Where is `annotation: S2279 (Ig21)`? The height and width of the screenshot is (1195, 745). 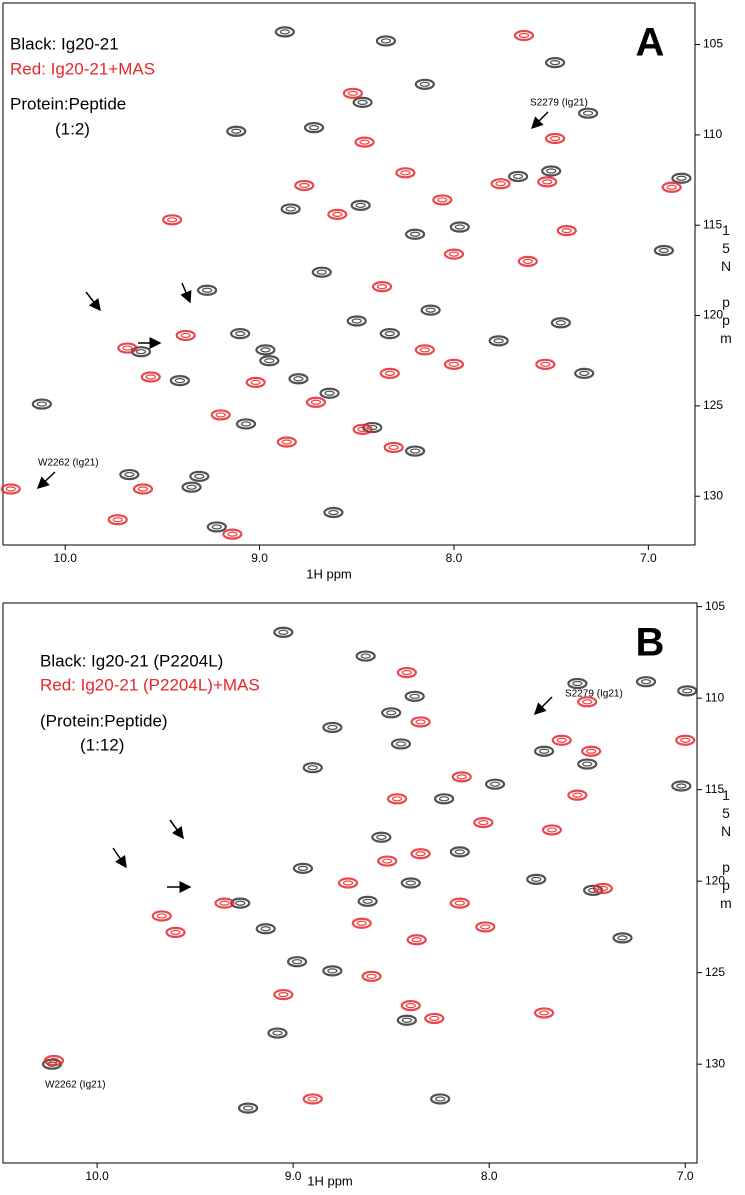
annotation: S2279 (Ig21) is located at coordinates (559, 103).